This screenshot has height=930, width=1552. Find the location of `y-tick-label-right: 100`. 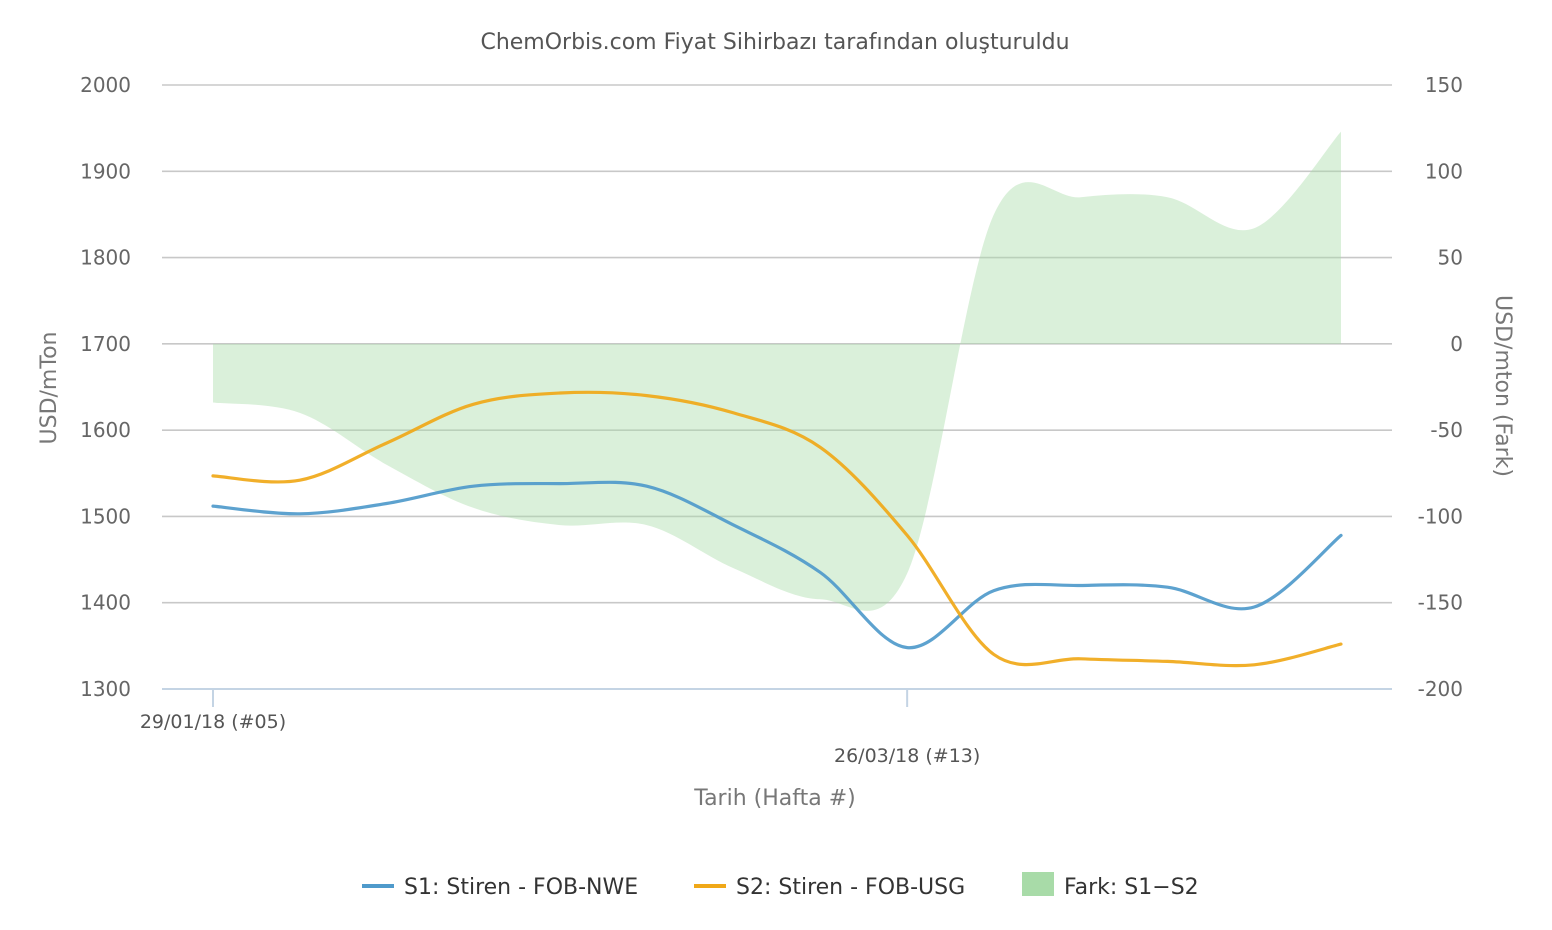

y-tick-label-right: 100 is located at coordinates (1444, 171).